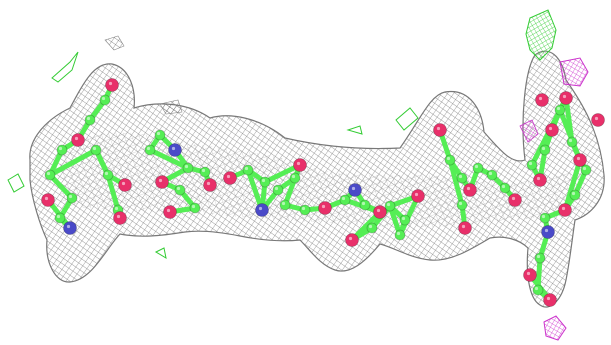 This screenshot has height=345, width=611. I want to click on density-mesh-stray-mid, so click(171, 107).